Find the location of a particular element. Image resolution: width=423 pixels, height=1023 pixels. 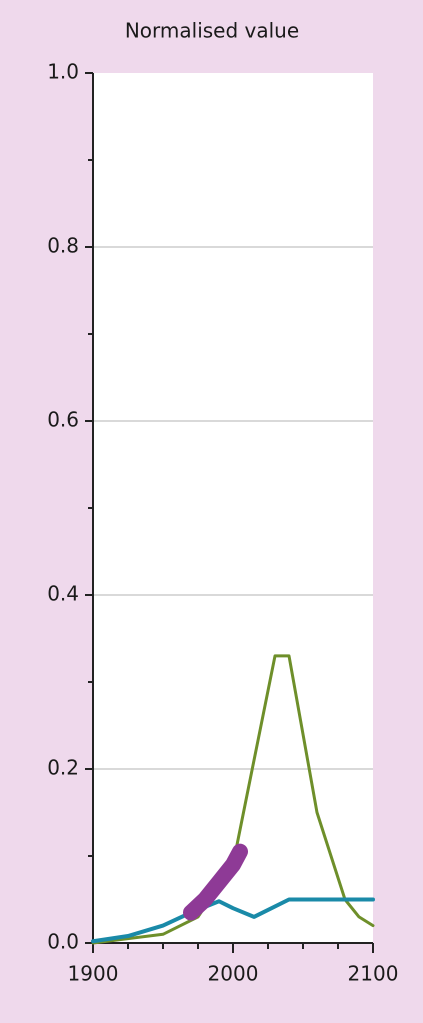

x-tick-label: 2100 is located at coordinates (373, 974).